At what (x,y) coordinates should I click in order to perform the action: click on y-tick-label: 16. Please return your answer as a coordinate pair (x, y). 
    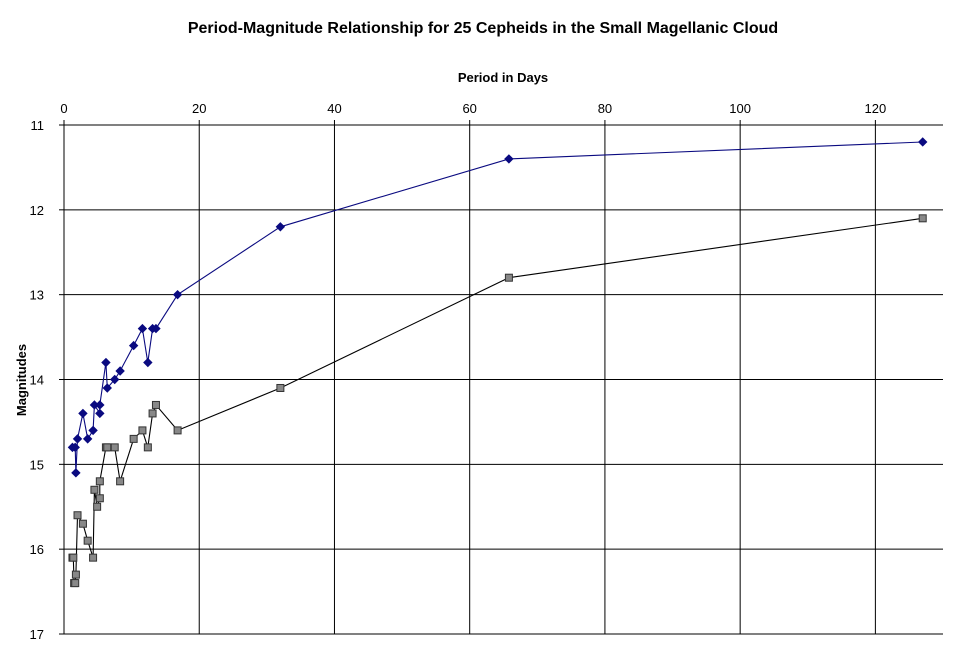
    Looking at the image, I should click on (37, 549).